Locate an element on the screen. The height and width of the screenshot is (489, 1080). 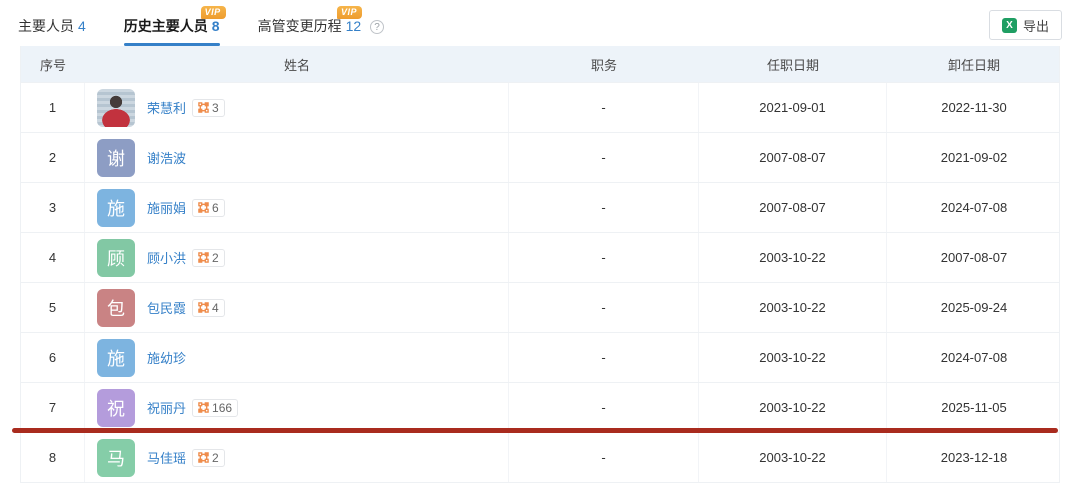
end-date-cell: 2021-09-02 is located at coordinates (974, 157).